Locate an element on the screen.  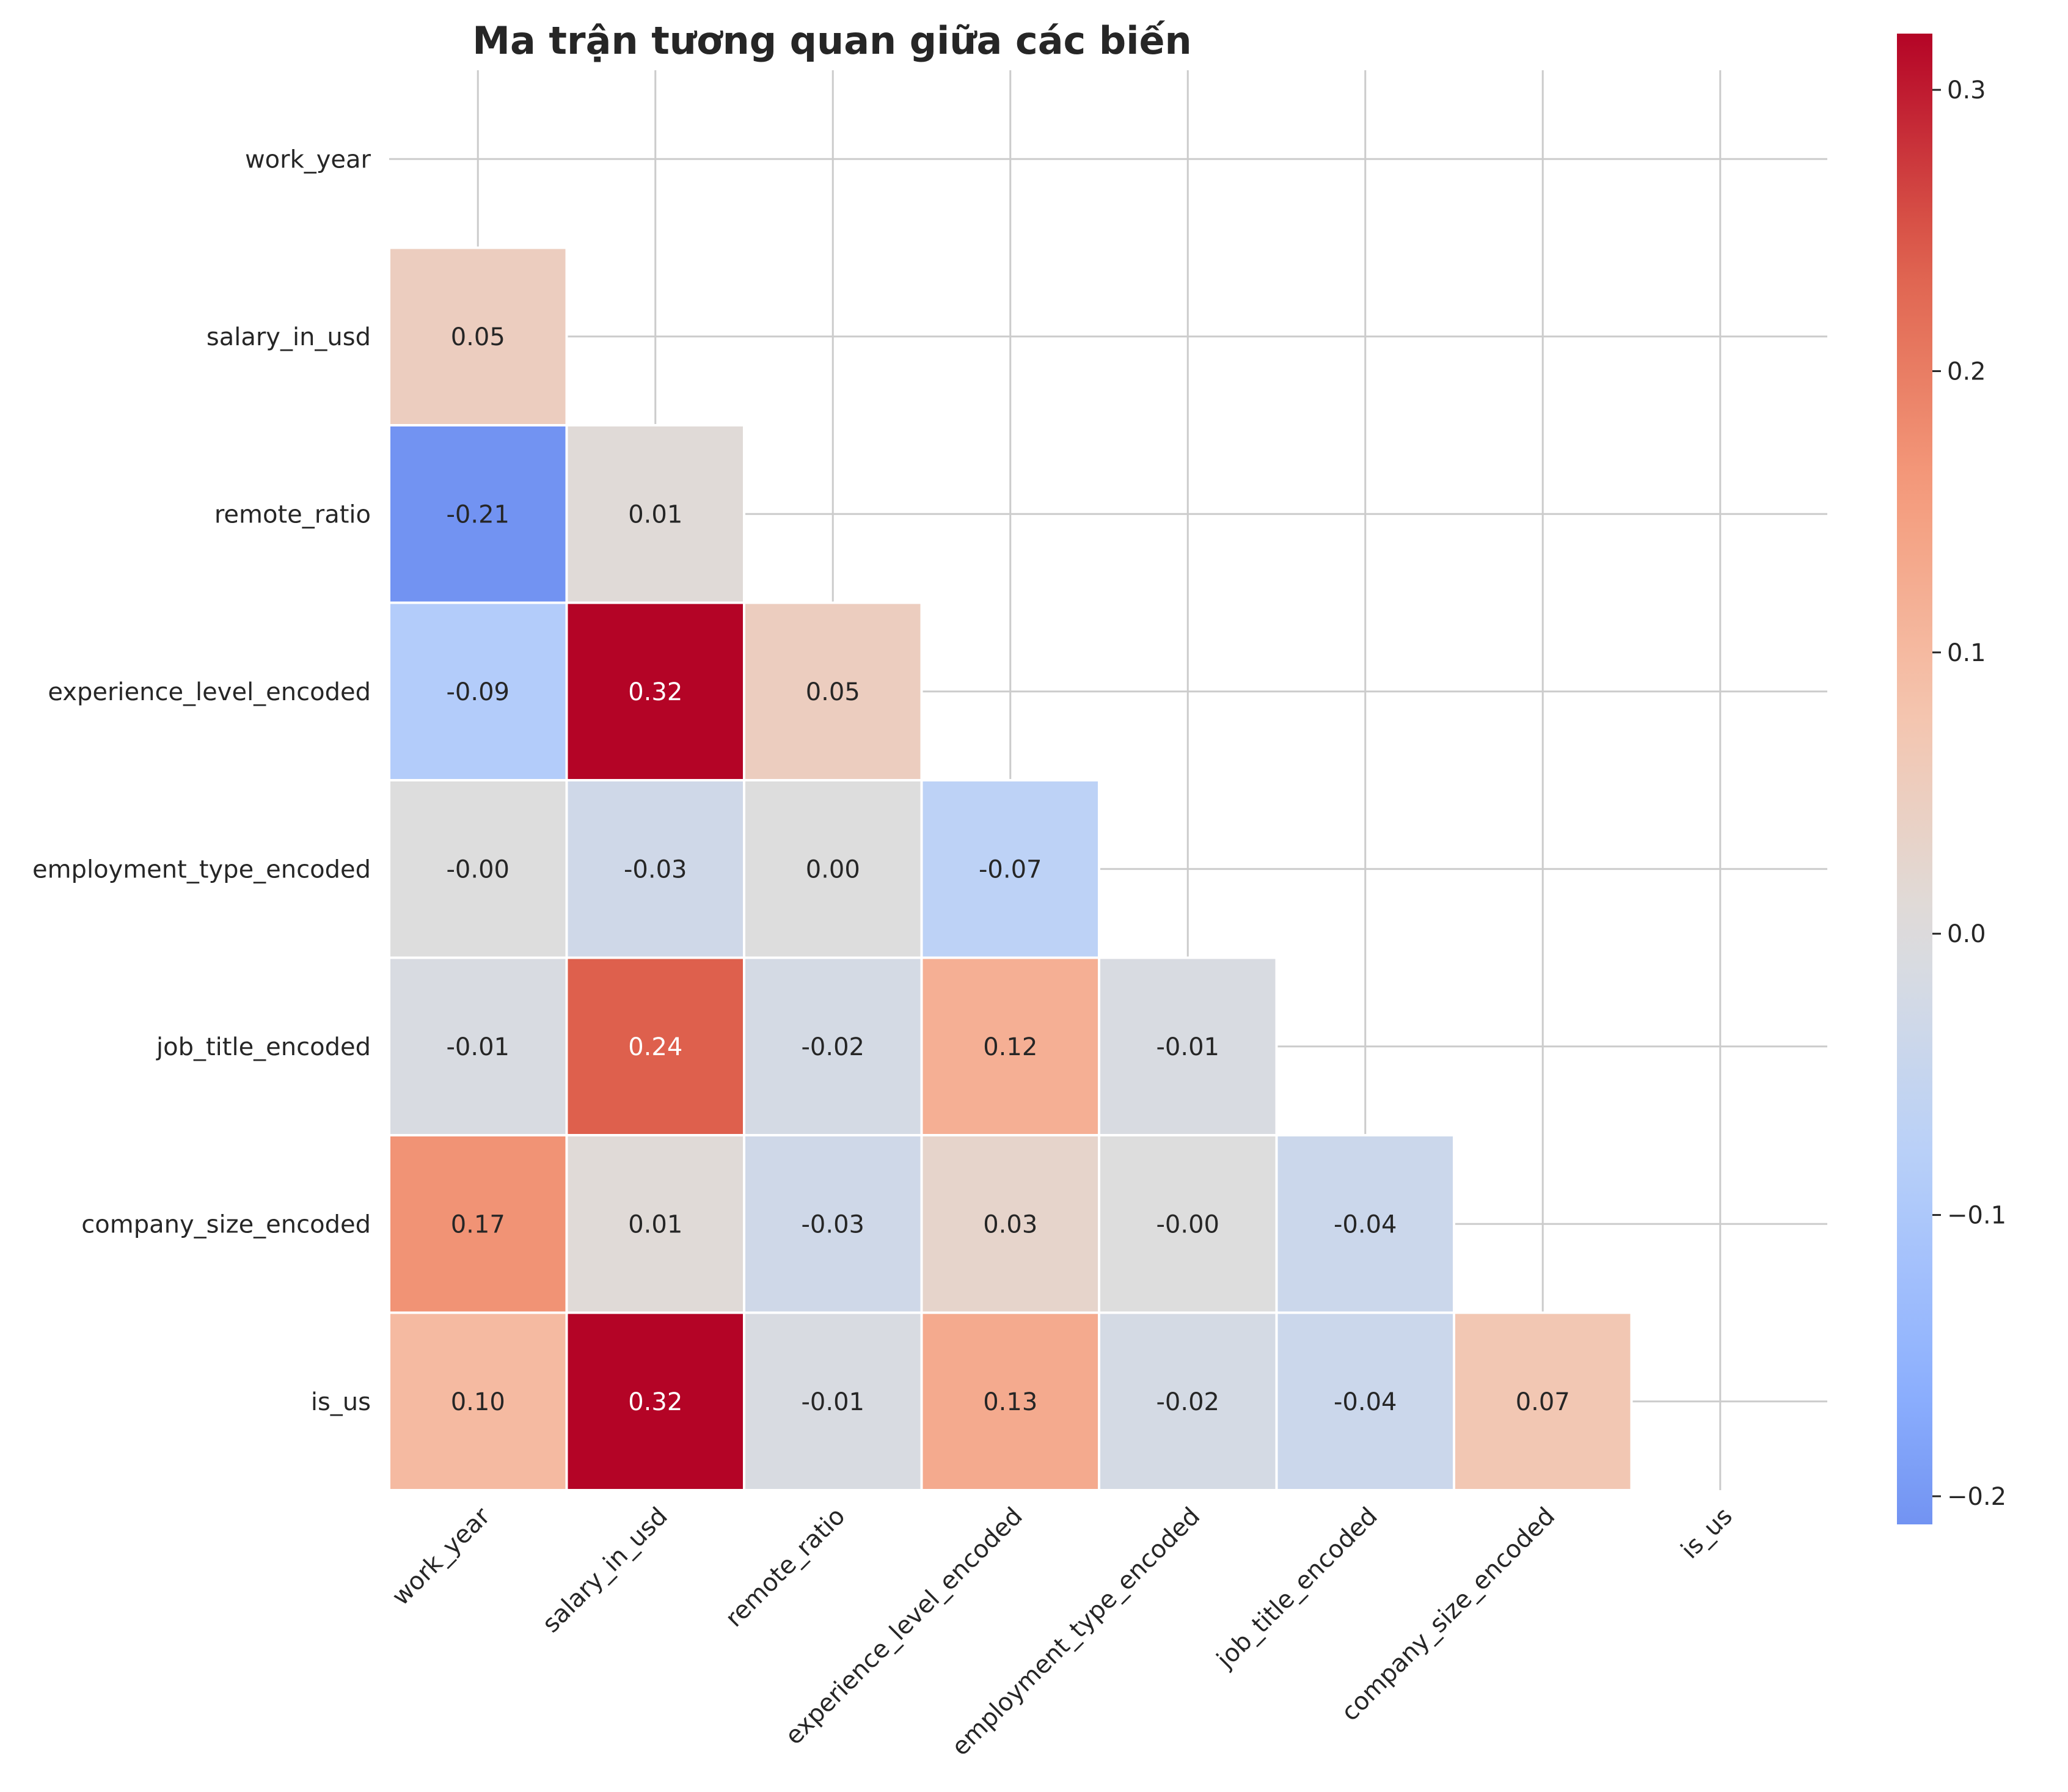
cell-value-label: 0.00 is located at coordinates (833, 869).